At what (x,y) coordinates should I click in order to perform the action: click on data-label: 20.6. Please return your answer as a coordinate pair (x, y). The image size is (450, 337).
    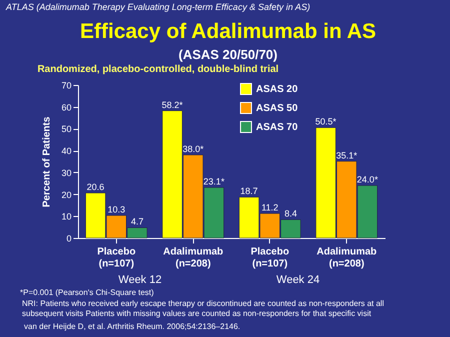
    Looking at the image, I should click on (95, 187).